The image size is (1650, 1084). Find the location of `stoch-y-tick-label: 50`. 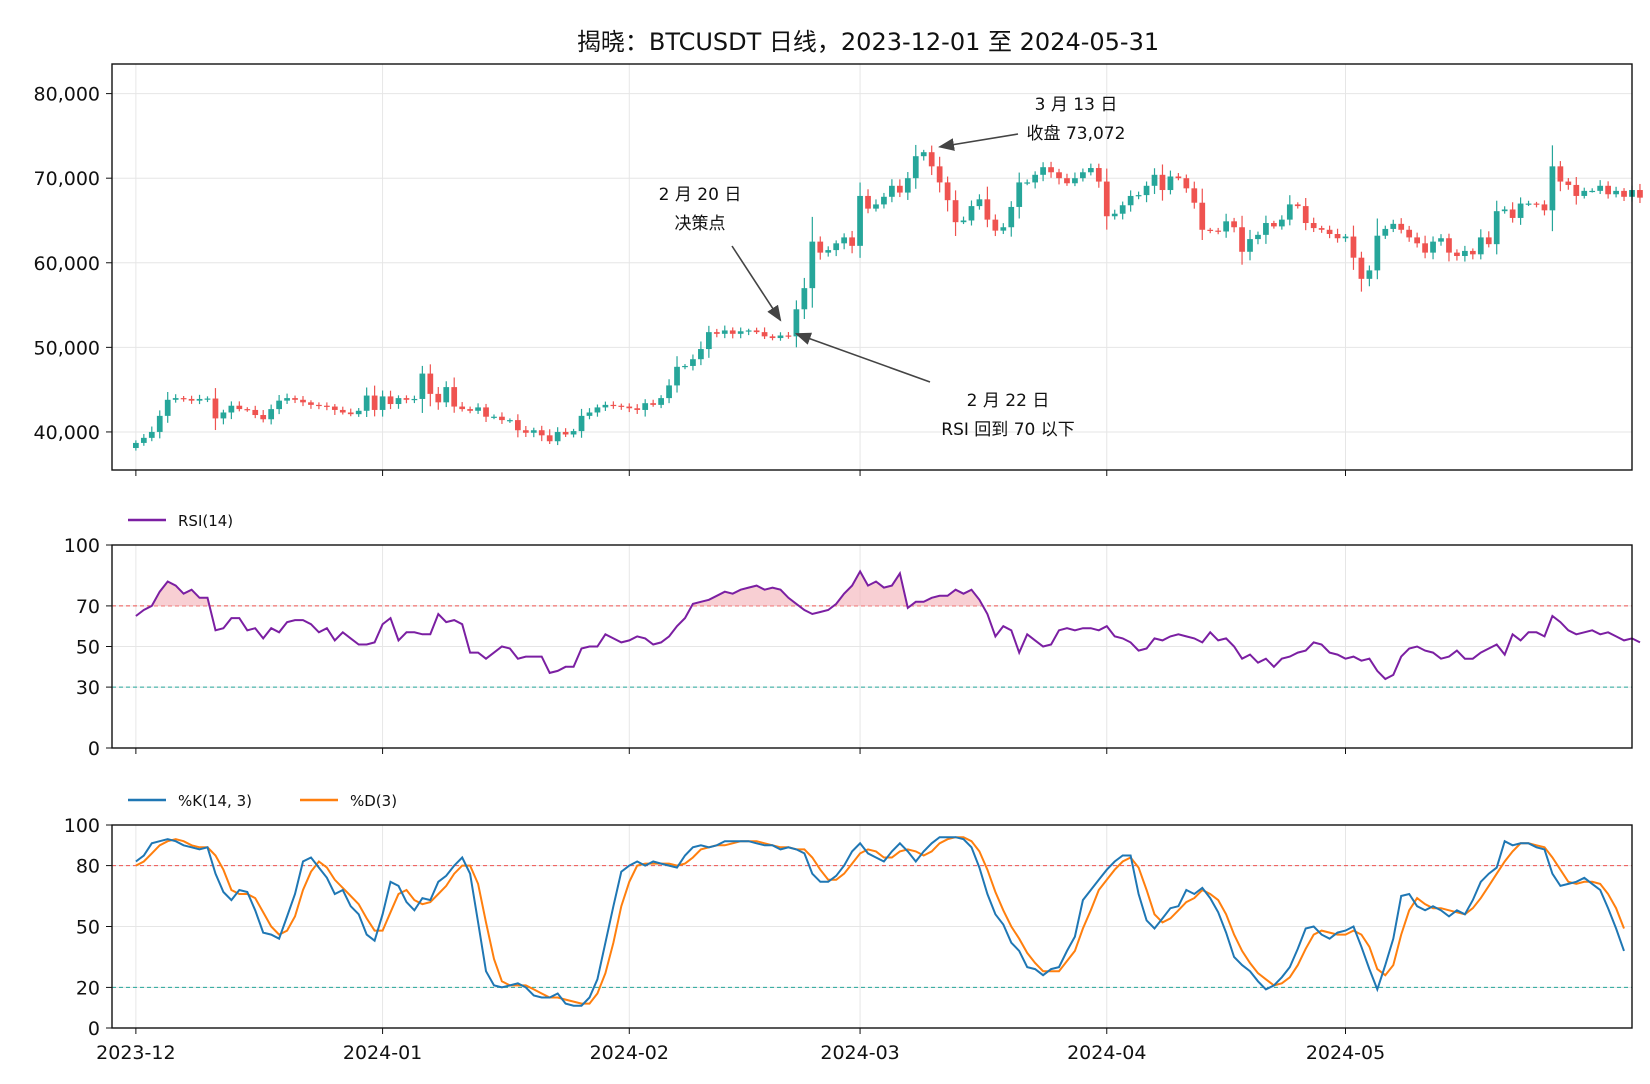

stoch-y-tick-label: 50 is located at coordinates (88, 928).